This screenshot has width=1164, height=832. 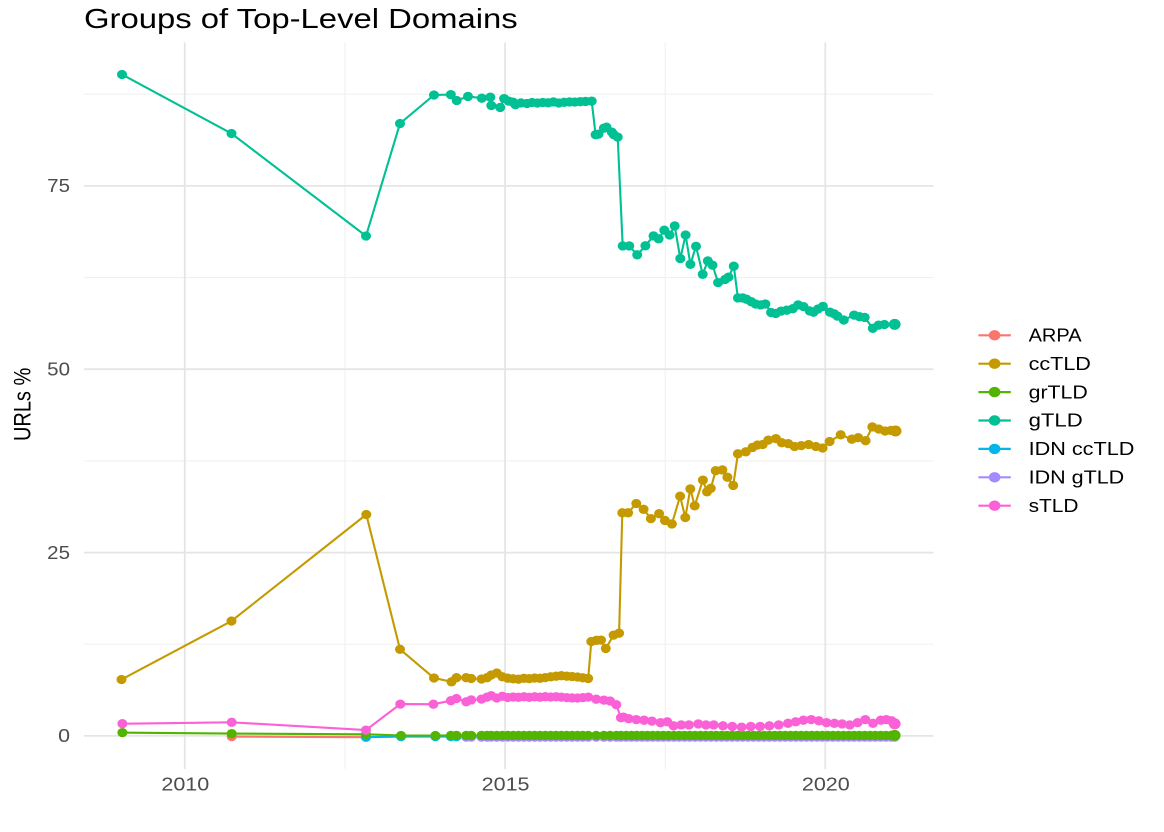 I want to click on svg-text: ARPA, so click(x=1055, y=336).